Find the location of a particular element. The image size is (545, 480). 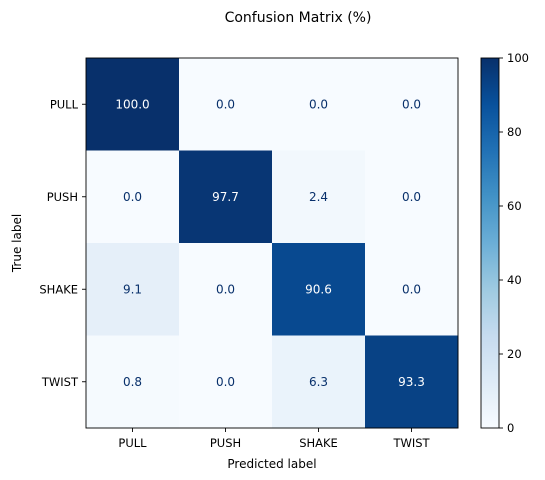

y-tick-label: PULL is located at coordinates (64, 104).